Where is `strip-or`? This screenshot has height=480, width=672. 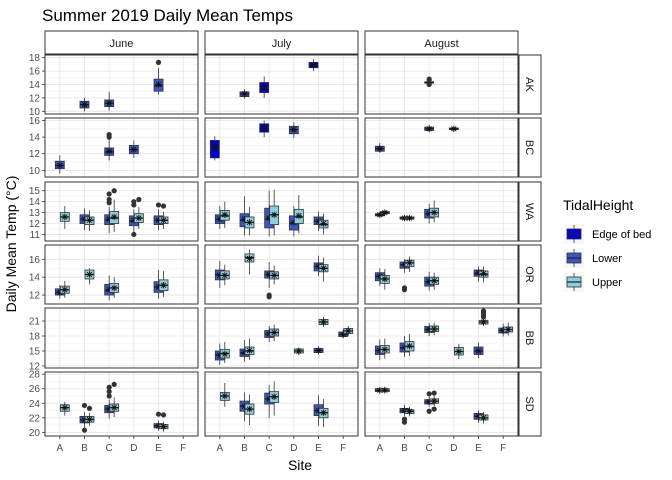
strip-or is located at coordinates (530, 274).